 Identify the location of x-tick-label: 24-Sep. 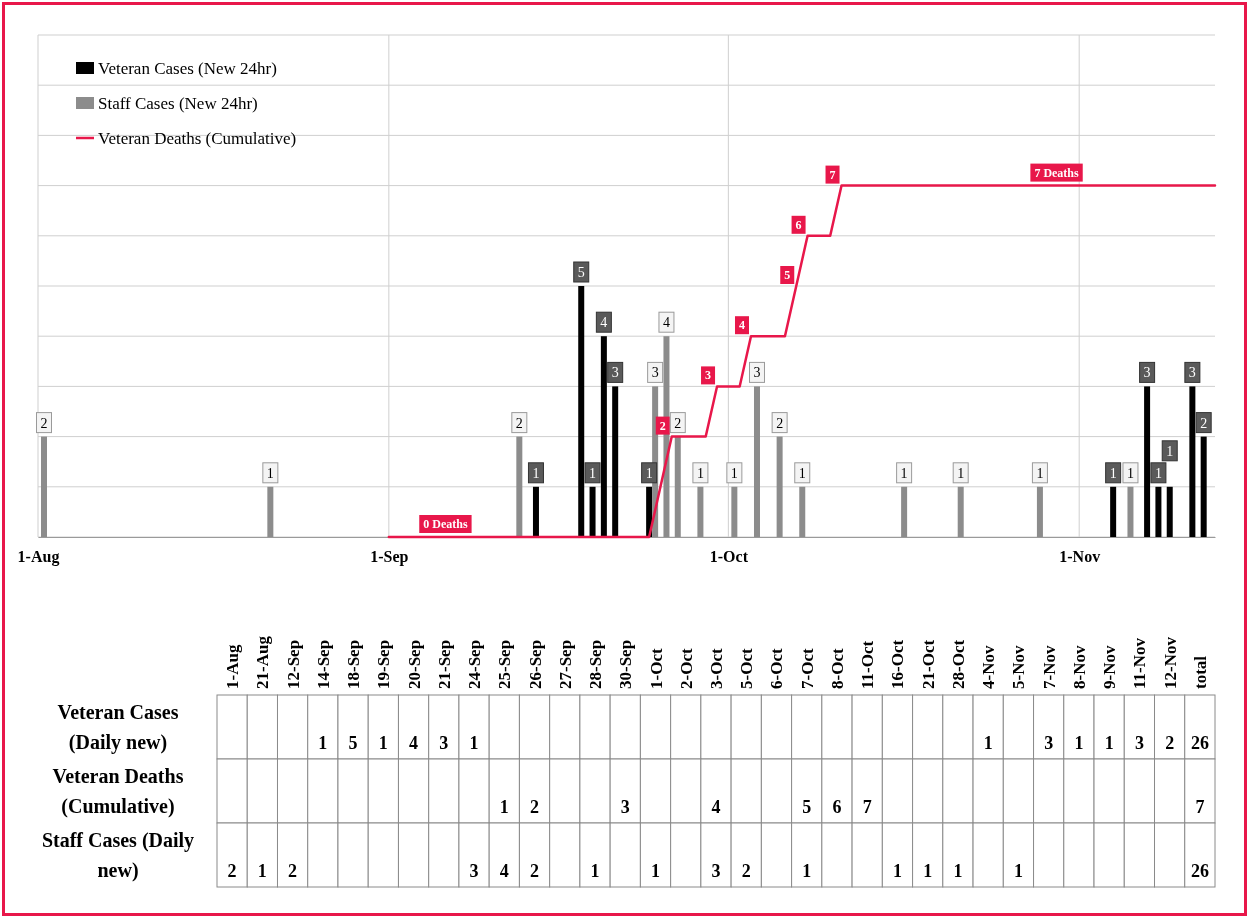
(475, 664).